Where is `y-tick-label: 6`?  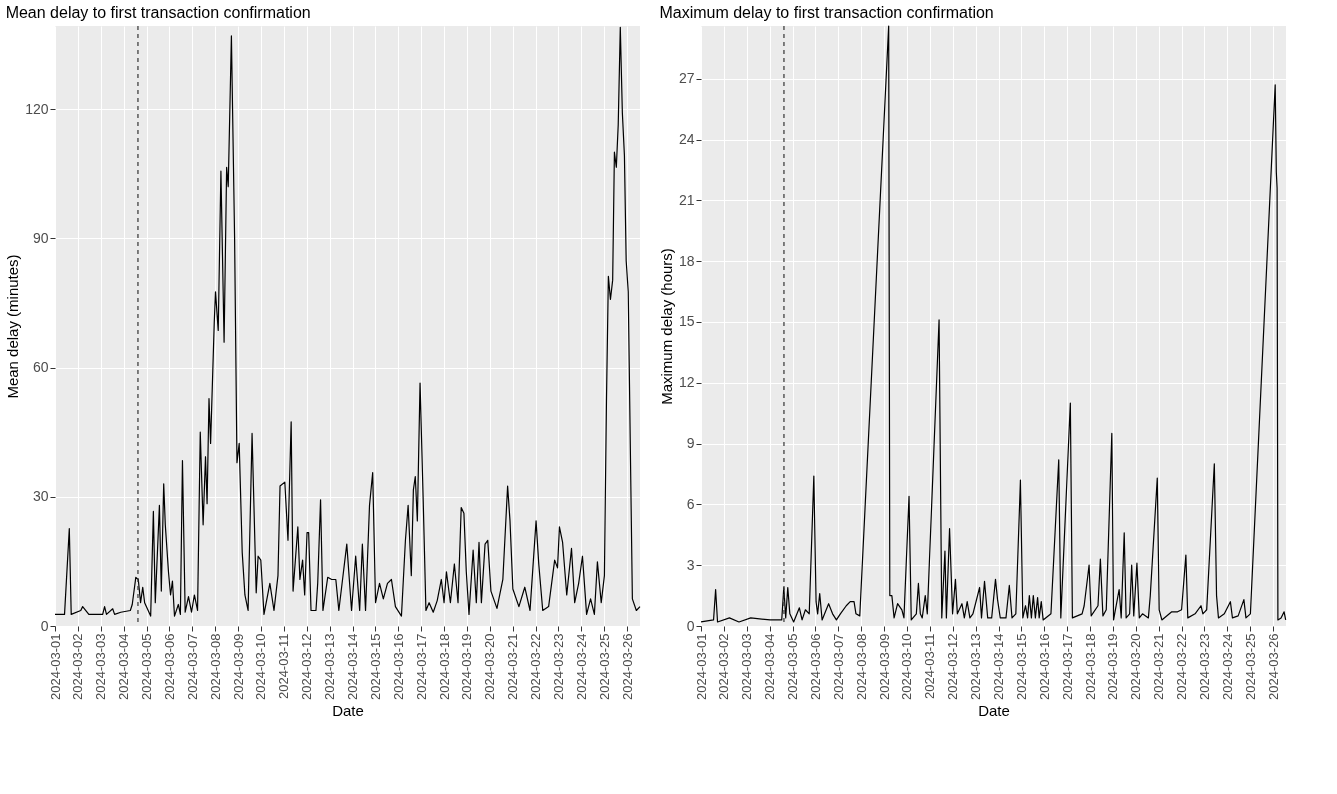 y-tick-label: 6 is located at coordinates (690, 503).